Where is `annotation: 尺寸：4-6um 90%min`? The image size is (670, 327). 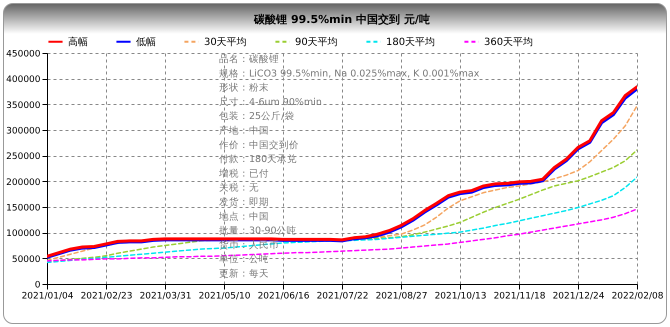 annotation: 尺寸：4-6um 90%min is located at coordinates (270, 102).